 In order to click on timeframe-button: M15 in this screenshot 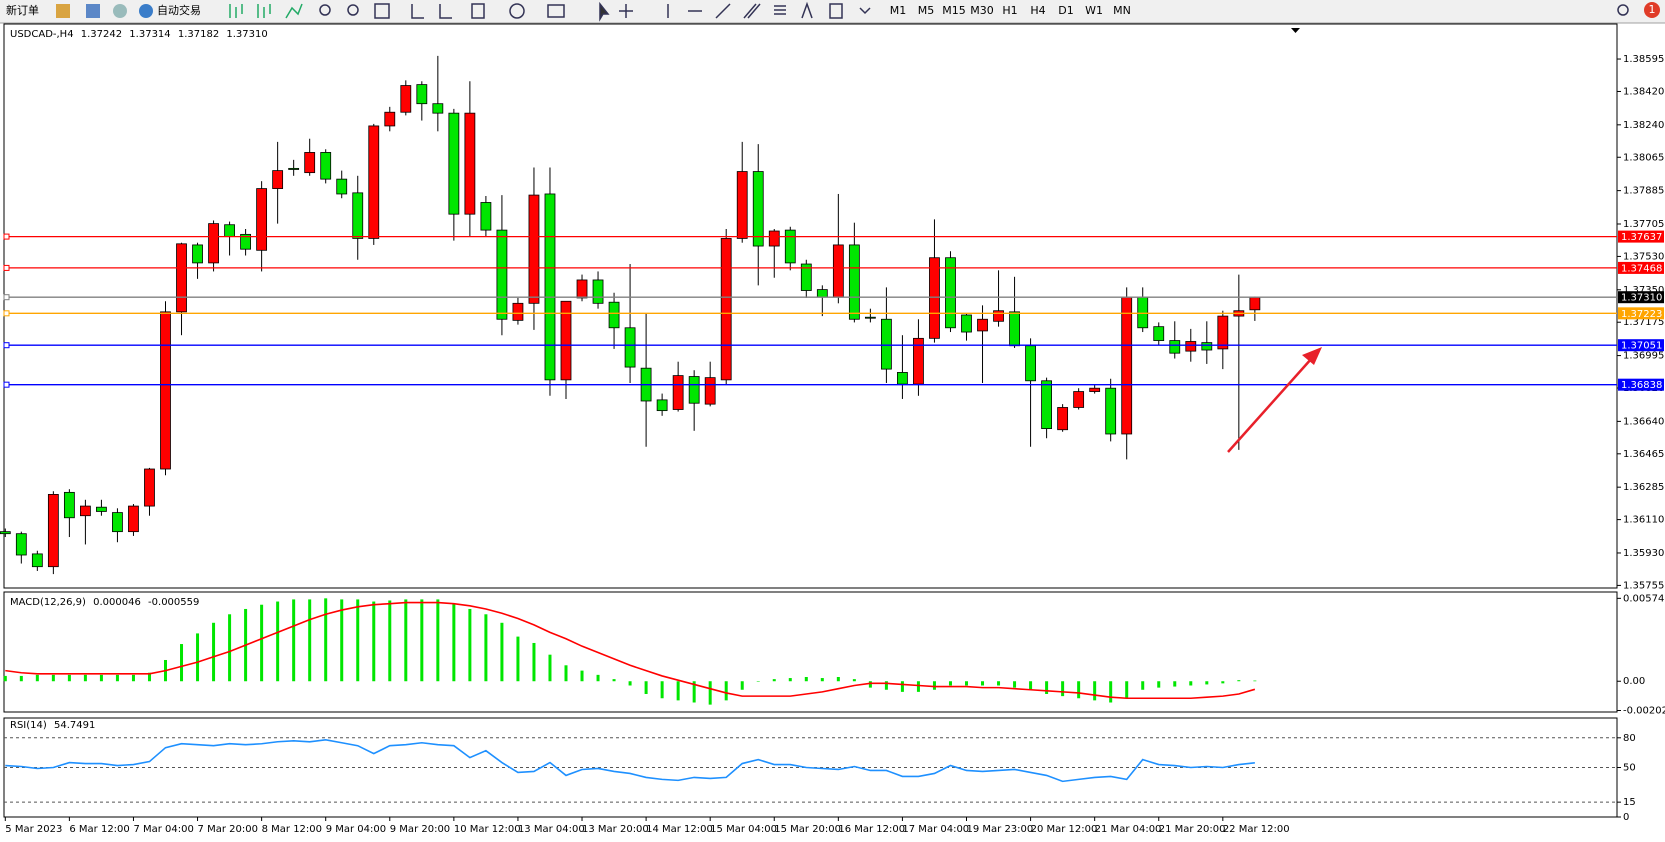, I will do `click(954, 10)`.